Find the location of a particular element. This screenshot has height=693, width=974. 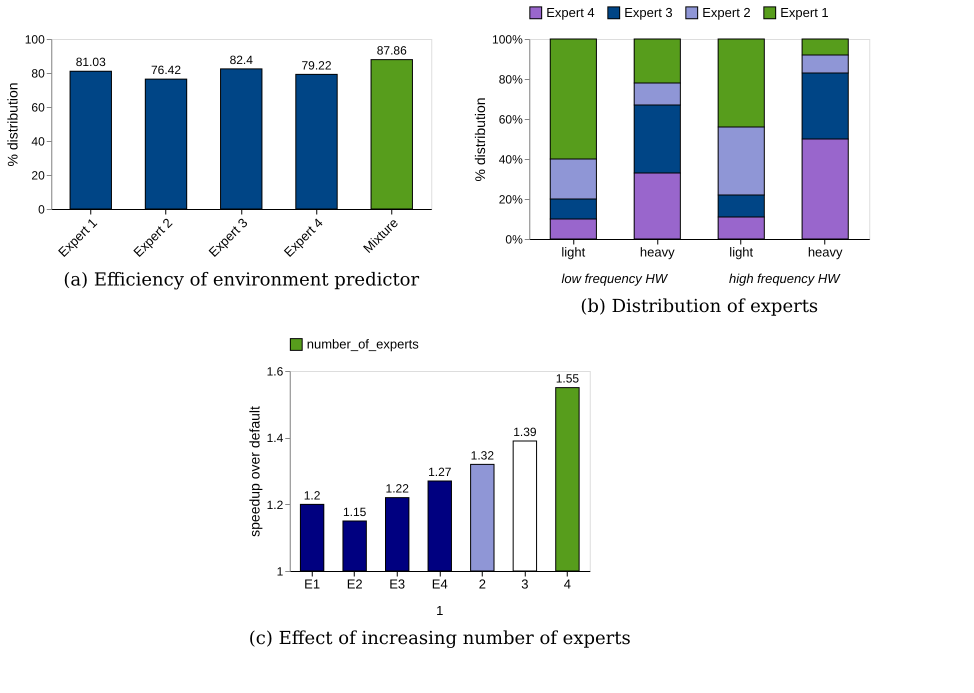

data-label: 1.22 is located at coordinates (398, 489).